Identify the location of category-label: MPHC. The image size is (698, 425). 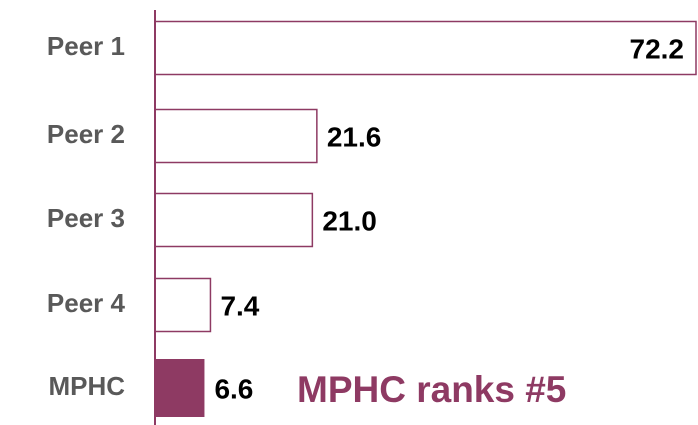
(86, 386).